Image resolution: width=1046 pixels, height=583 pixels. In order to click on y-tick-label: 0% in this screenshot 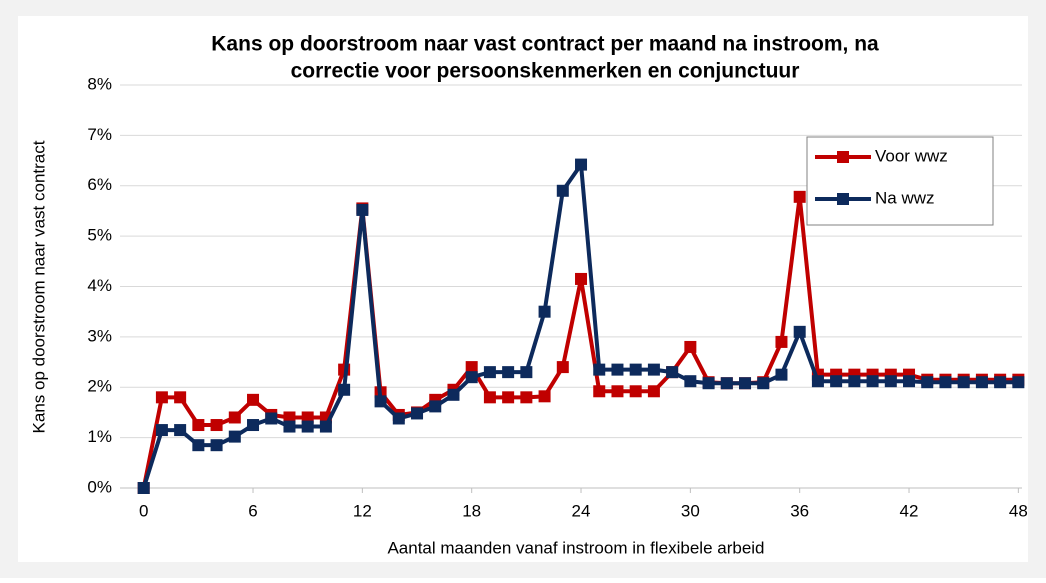, I will do `click(99, 486)`.